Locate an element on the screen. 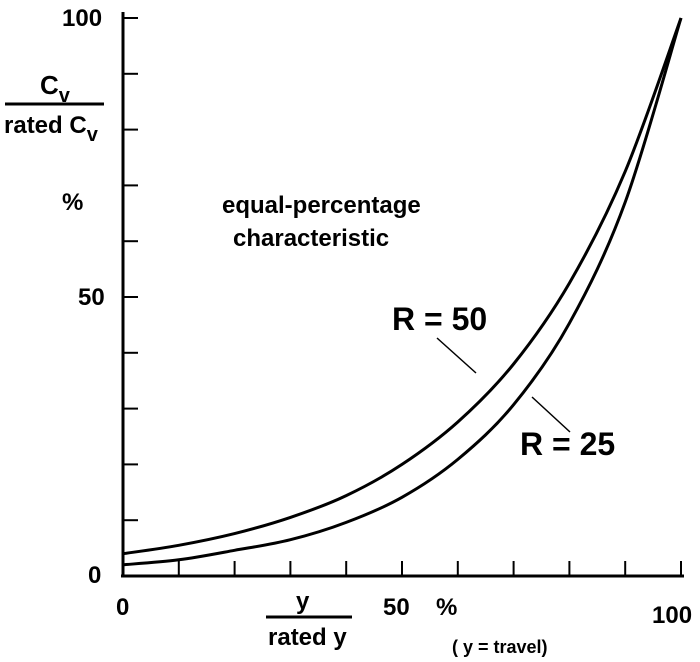 The image size is (700, 662). y-axis-label: Cv rated Cv % is located at coordinates (54, 143).